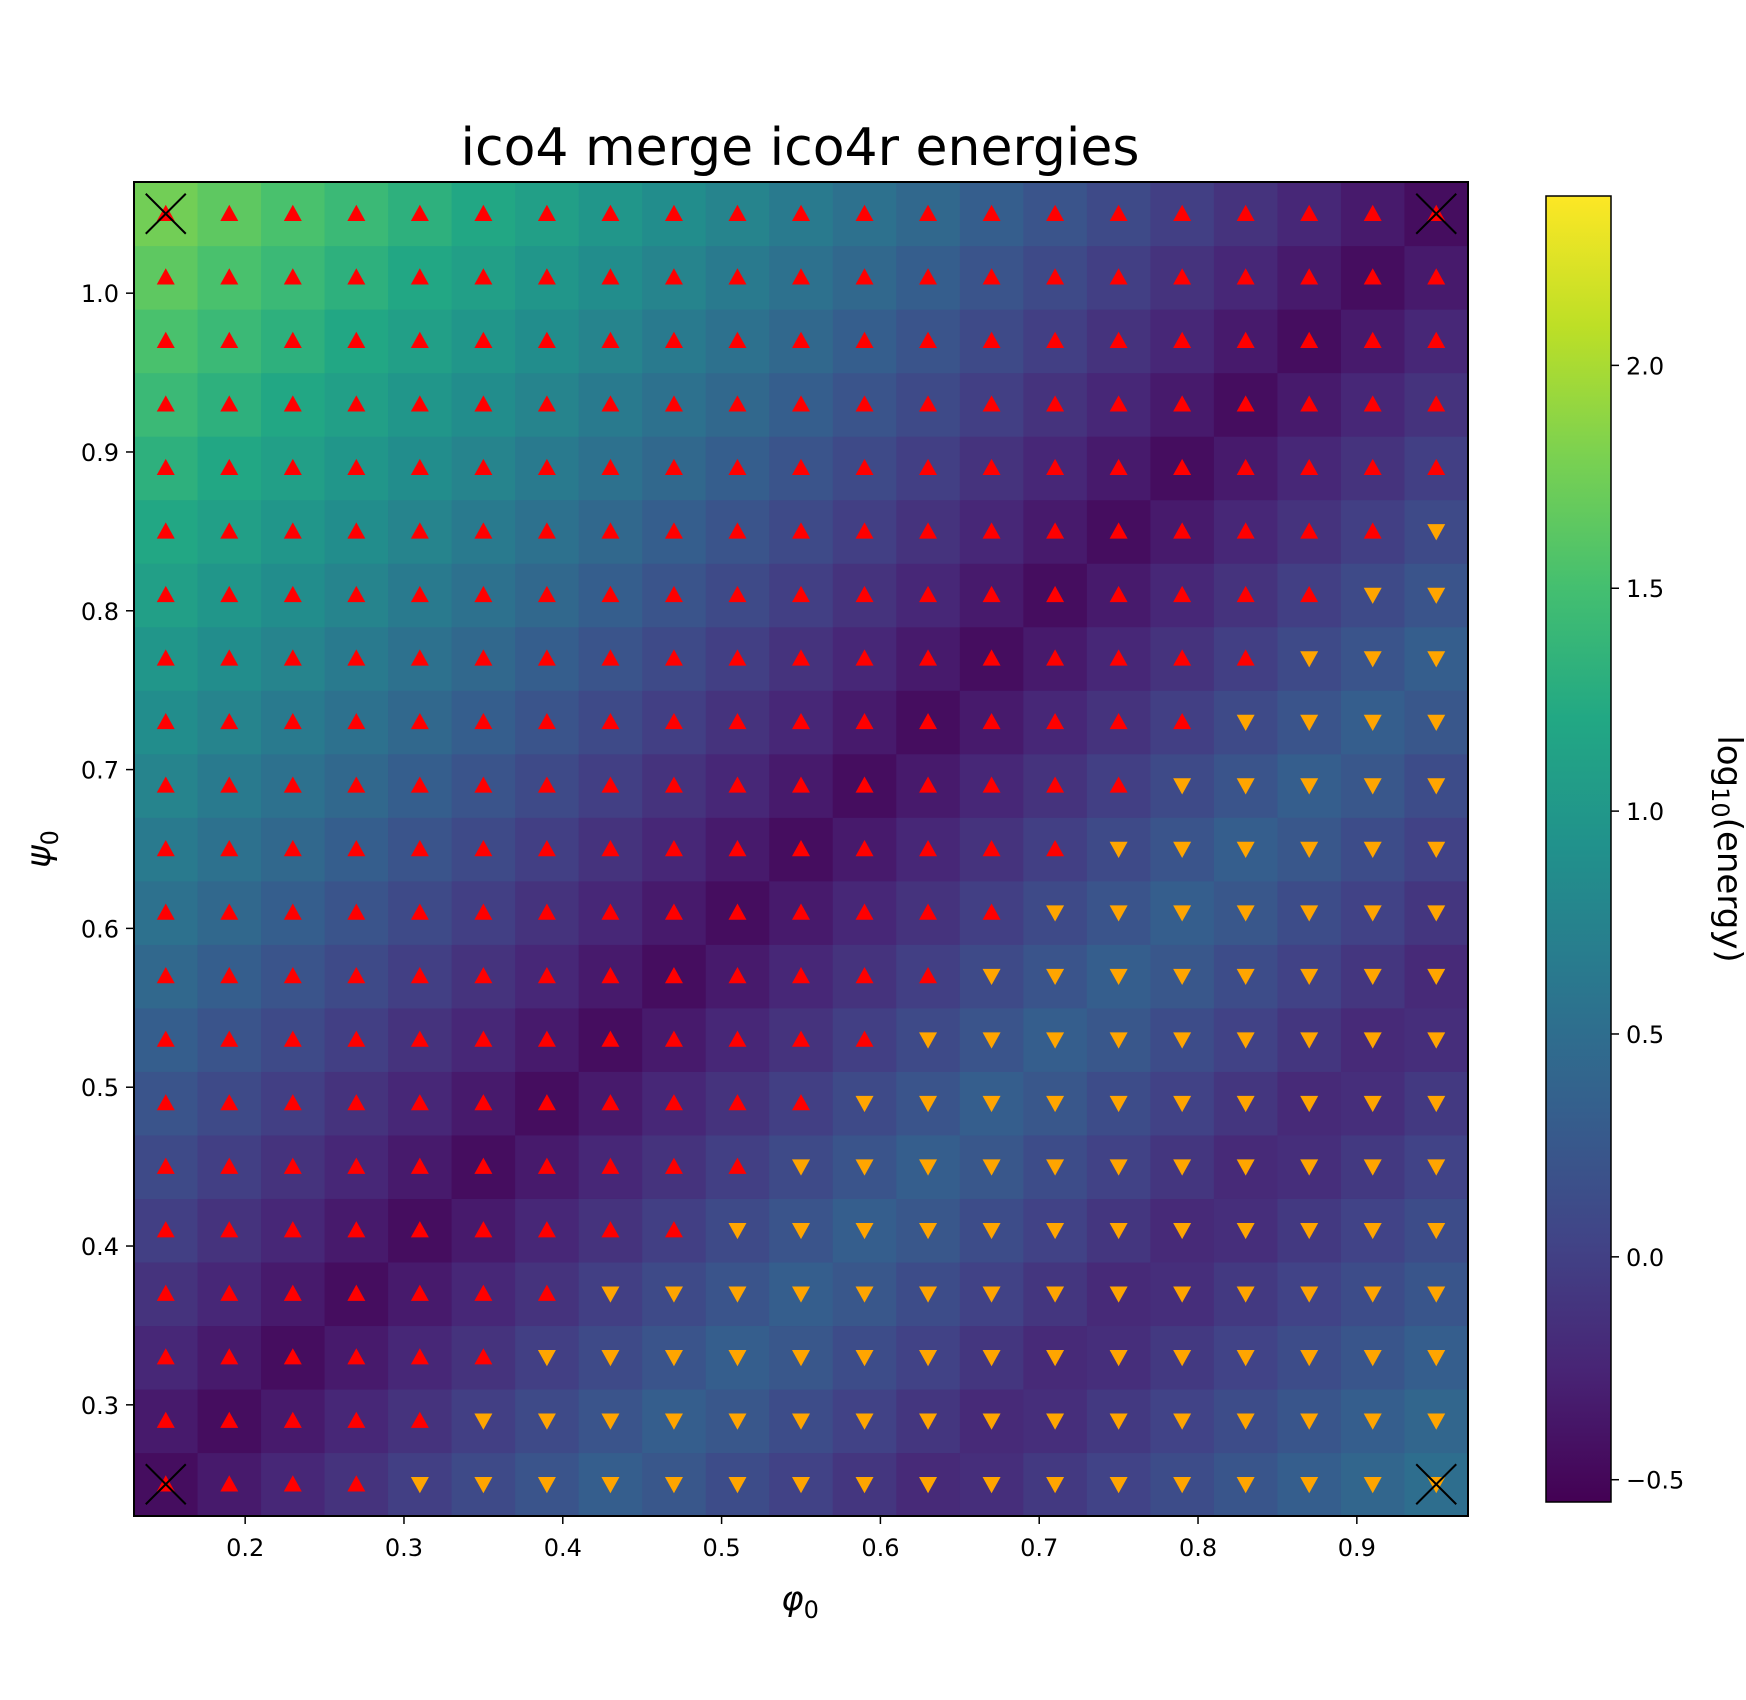 Image resolution: width=1746 pixels, height=1700 pixels. I want to click on y-tick-label: 0.8, so click(100, 612).